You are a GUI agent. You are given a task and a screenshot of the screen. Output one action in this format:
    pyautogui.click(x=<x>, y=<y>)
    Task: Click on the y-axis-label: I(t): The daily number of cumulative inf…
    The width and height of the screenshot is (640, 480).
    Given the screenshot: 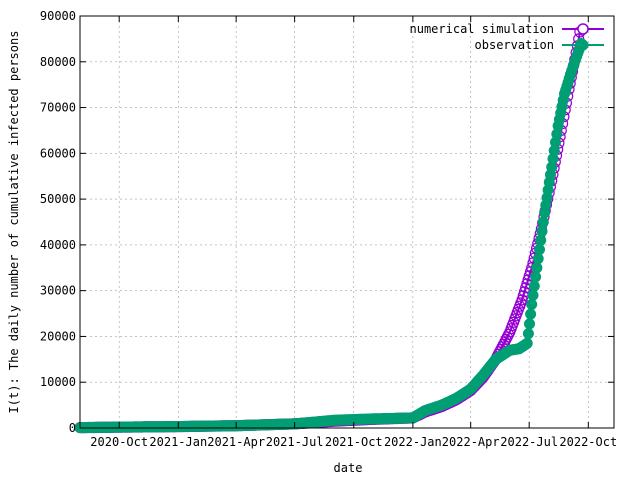 What is the action you would take?
    pyautogui.click(x=14, y=222)
    